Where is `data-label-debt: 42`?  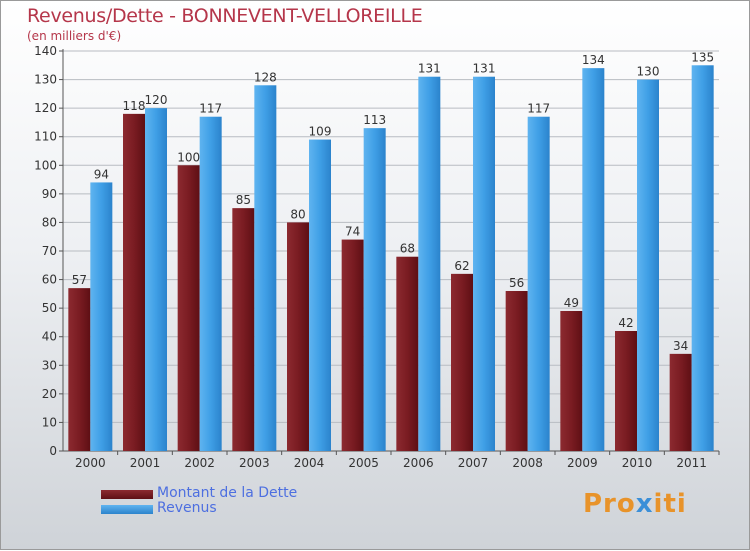
data-label-debt: 42 is located at coordinates (625, 323).